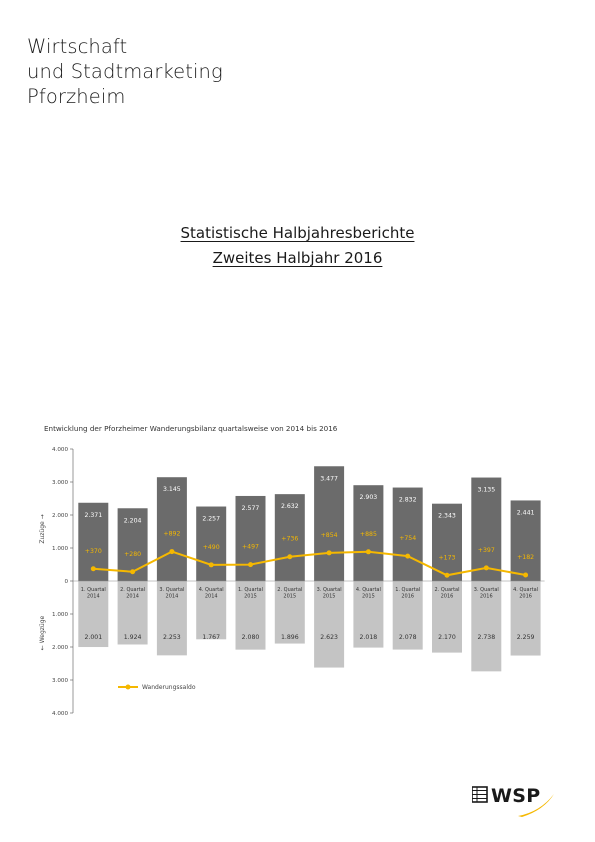 The image size is (595, 842). What do you see at coordinates (171, 534) in the screenshot?
I see `saldo-label: +892` at bounding box center [171, 534].